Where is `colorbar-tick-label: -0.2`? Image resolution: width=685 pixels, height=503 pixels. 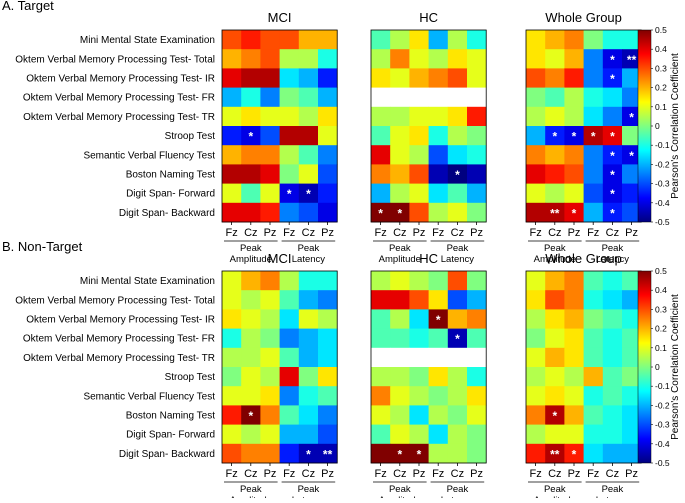
colorbar-tick-label: -0.2 is located at coordinates (662, 164).